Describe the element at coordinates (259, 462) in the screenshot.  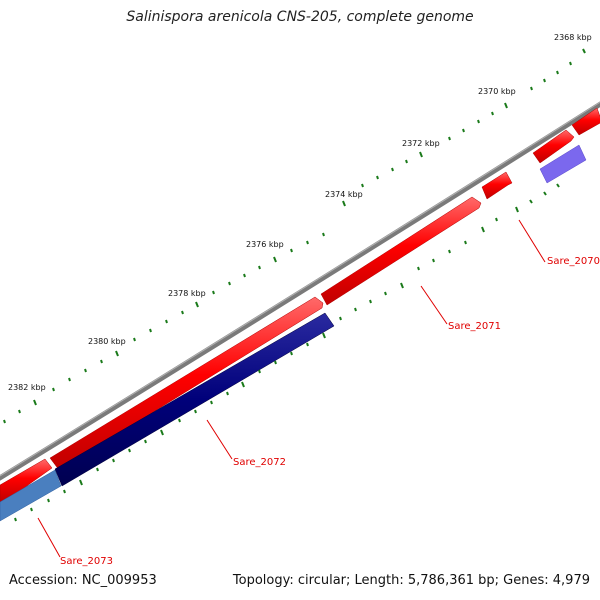
I see `gene-label: Sare_2072` at that location.